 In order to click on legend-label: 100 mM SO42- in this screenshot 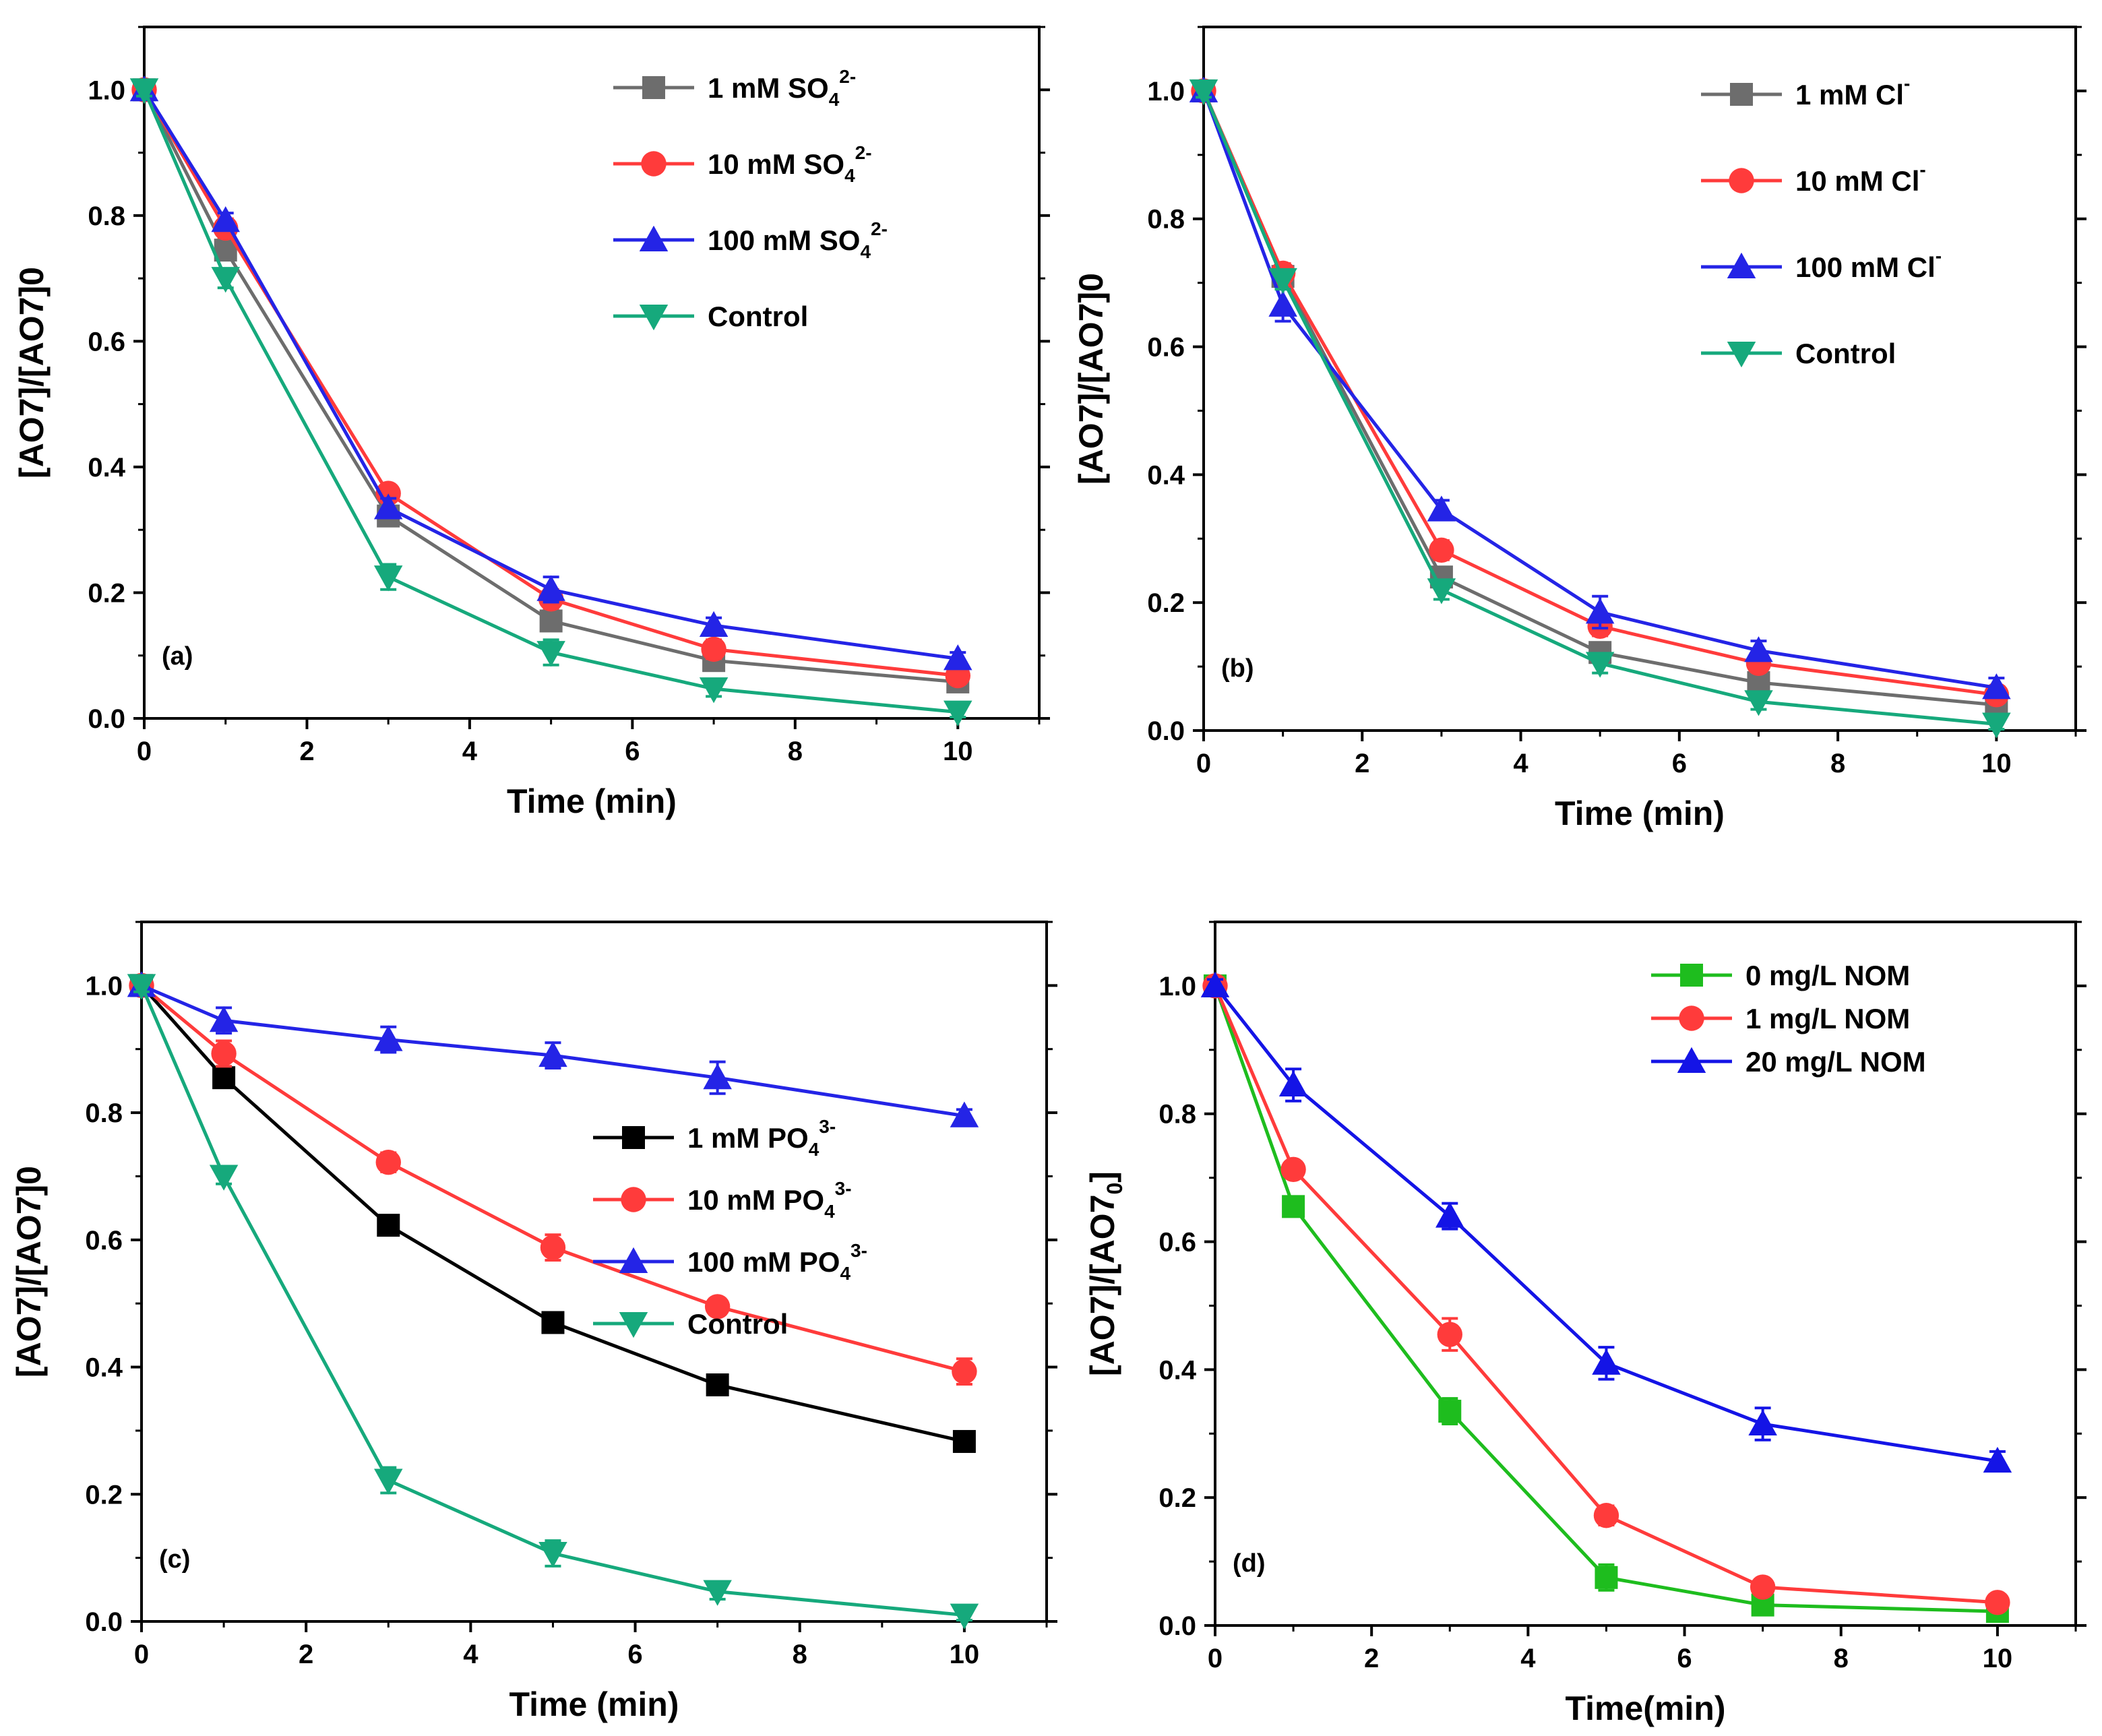, I will do `click(798, 240)`.